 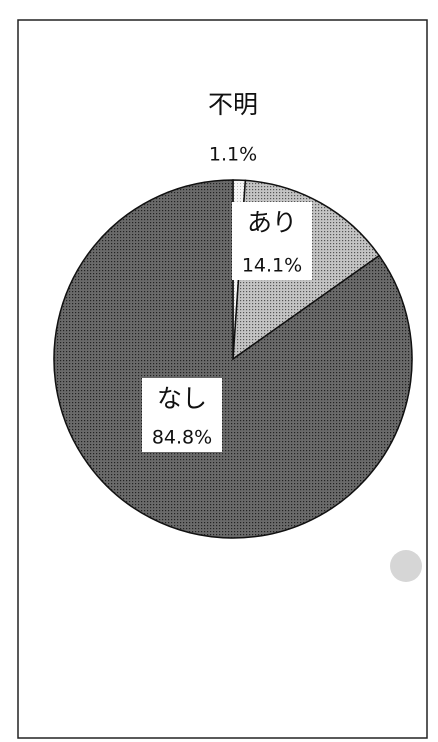 What do you see at coordinates (233, 104) in the screenshot?
I see `slice-label: 不明` at bounding box center [233, 104].